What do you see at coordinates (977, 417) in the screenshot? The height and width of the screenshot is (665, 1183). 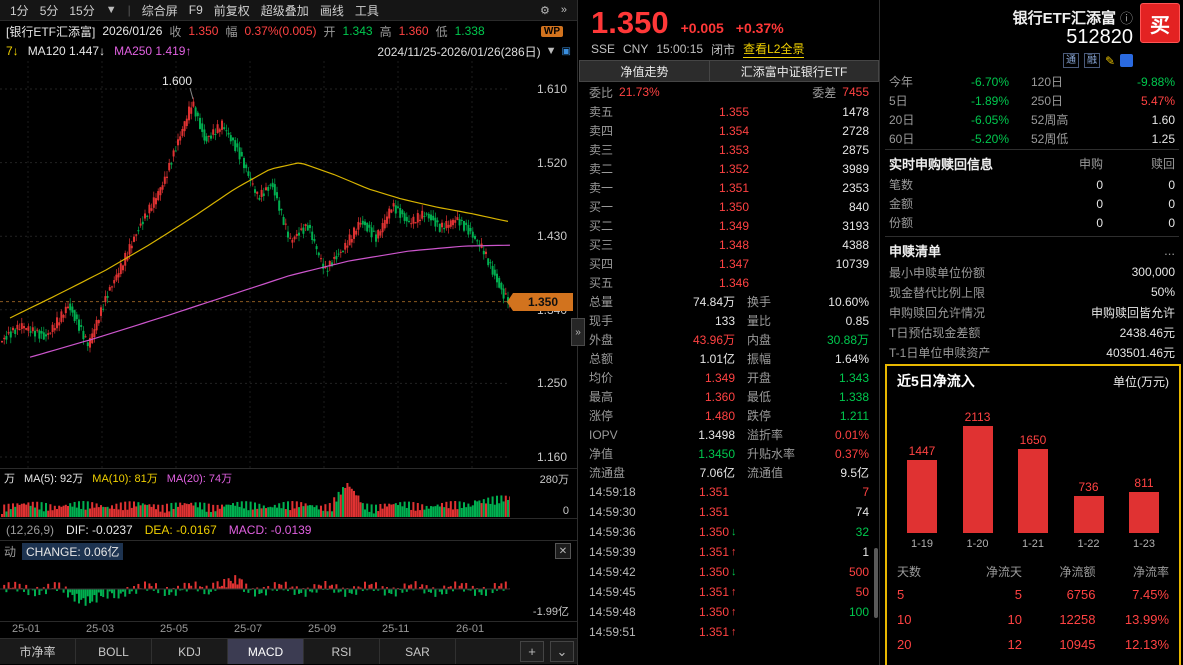 I see `flow-bar-value: 2113` at bounding box center [977, 417].